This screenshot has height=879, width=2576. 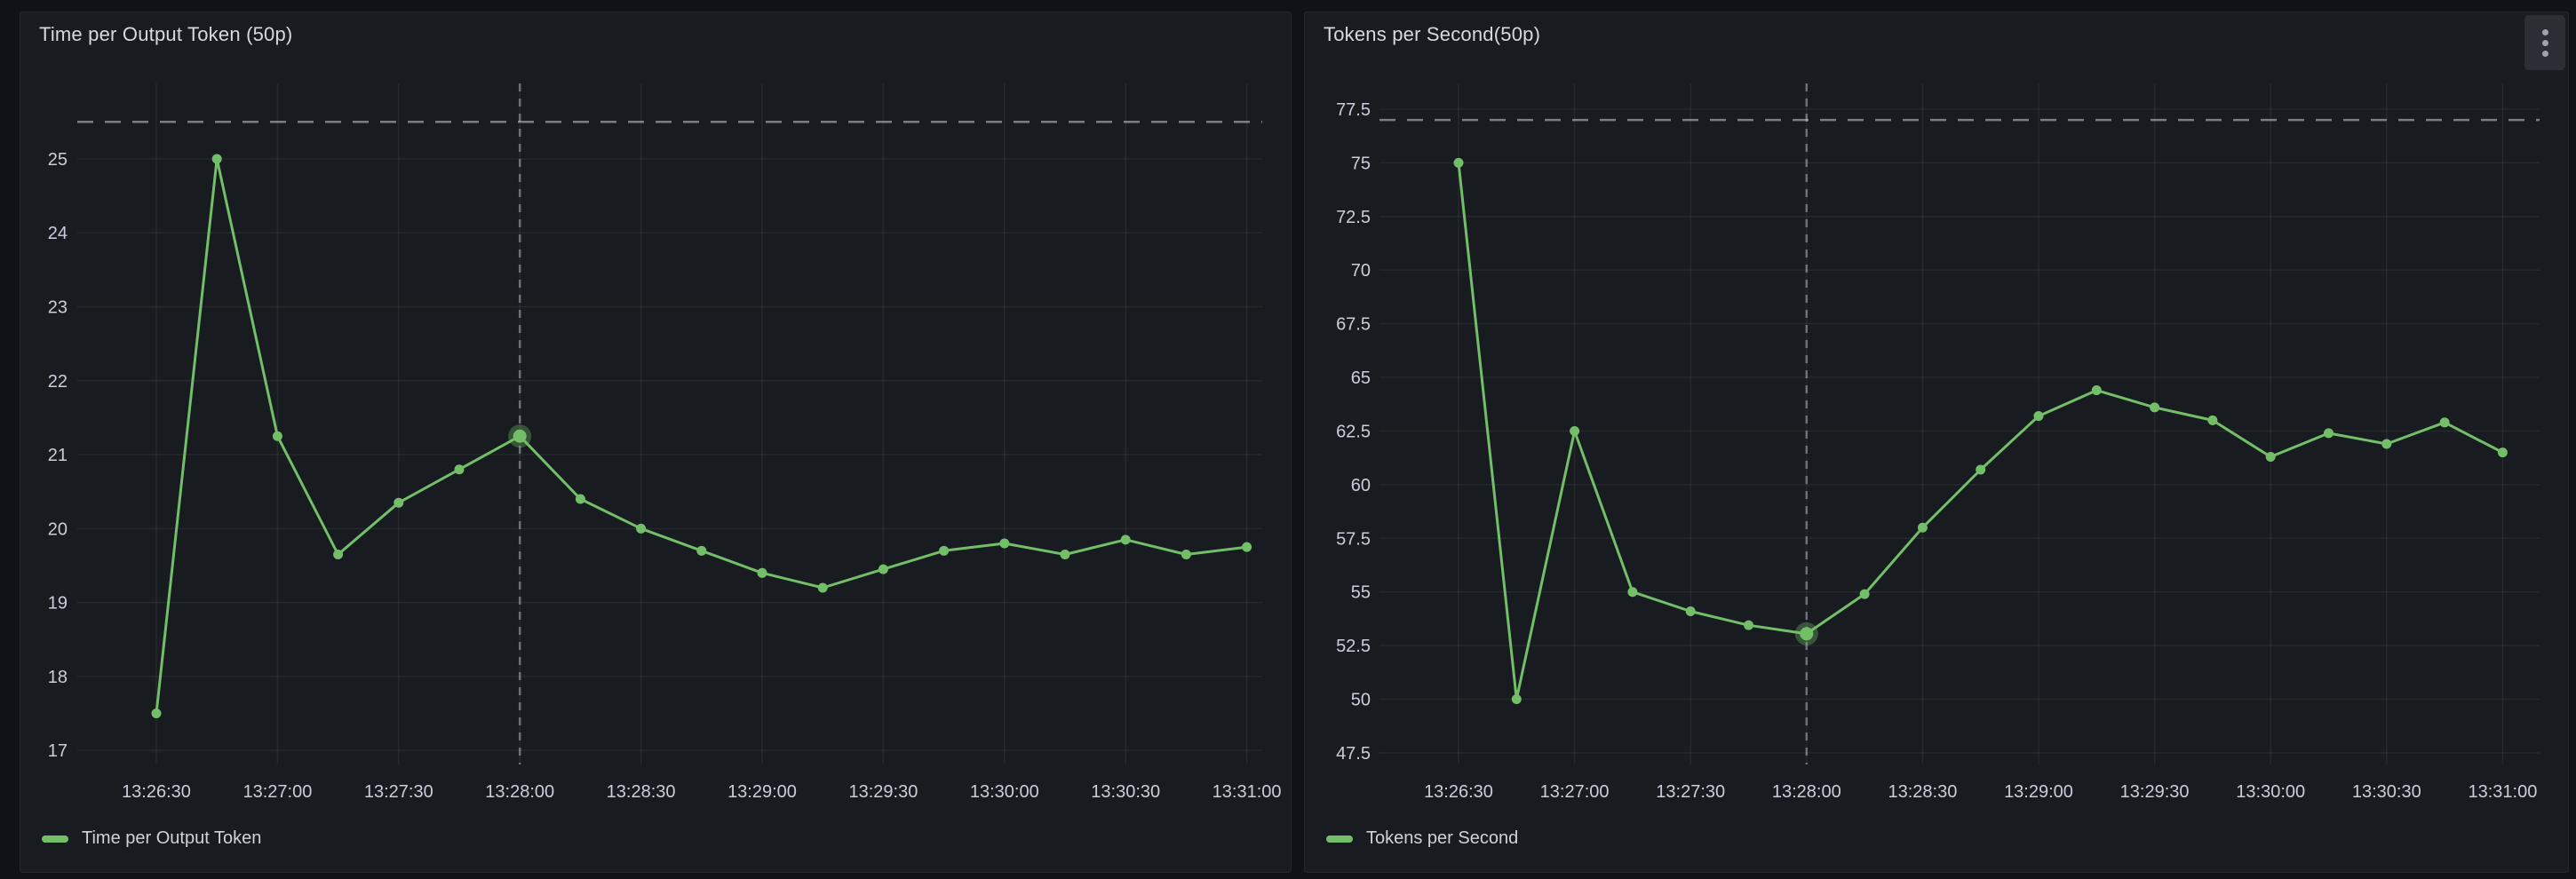 What do you see at coordinates (1353, 110) in the screenshot?
I see `y-axis-tick-label: 77.5` at bounding box center [1353, 110].